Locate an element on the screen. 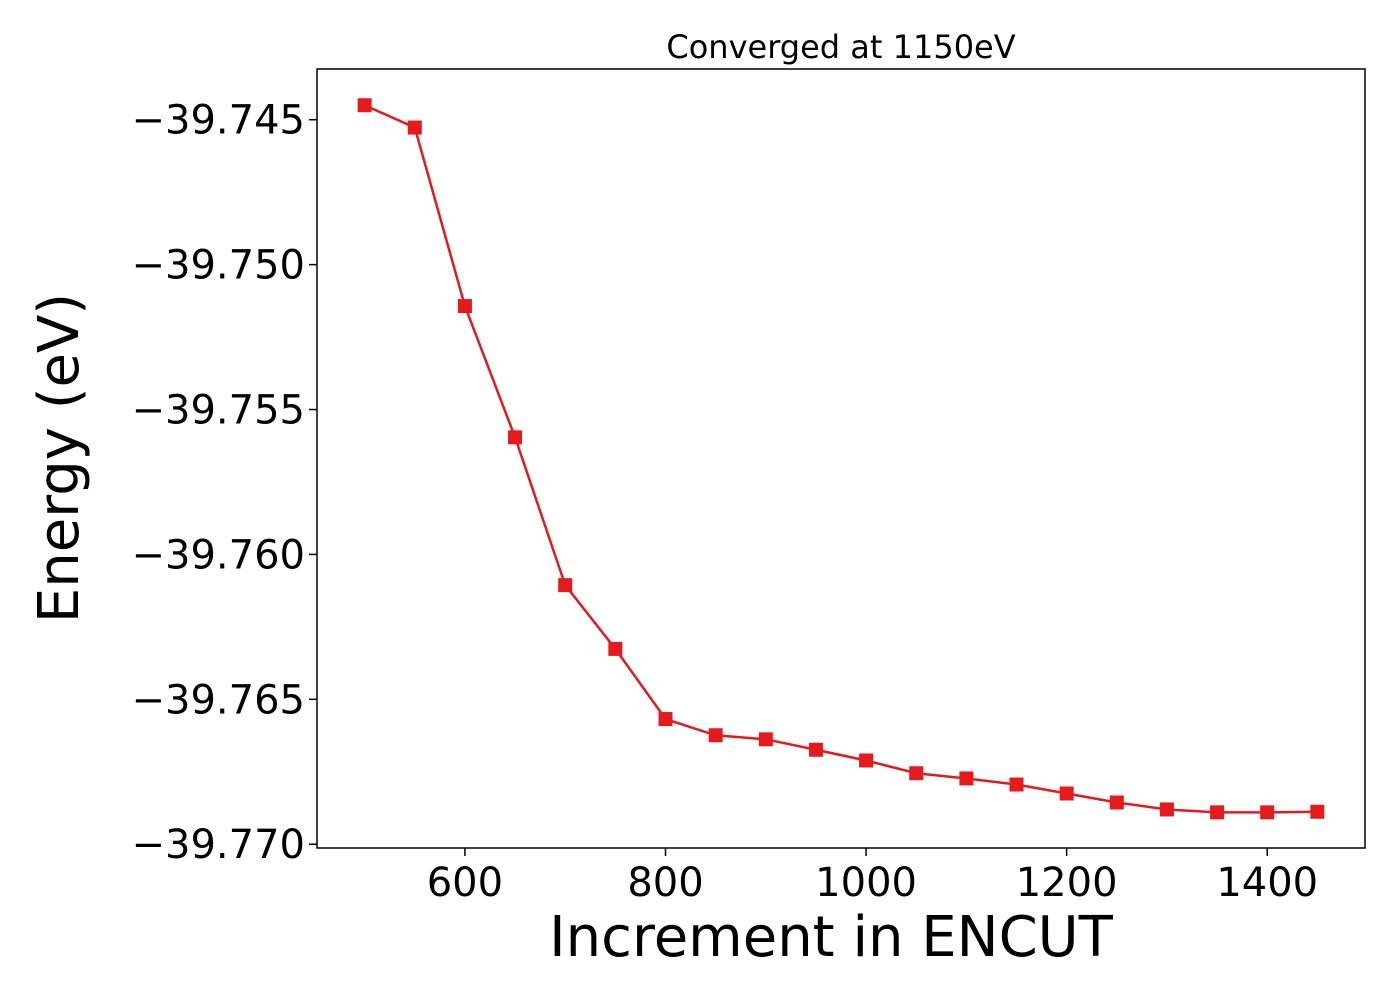 This screenshot has width=1400, height=1000. y-tick-label: −39.755 is located at coordinates (218, 411).